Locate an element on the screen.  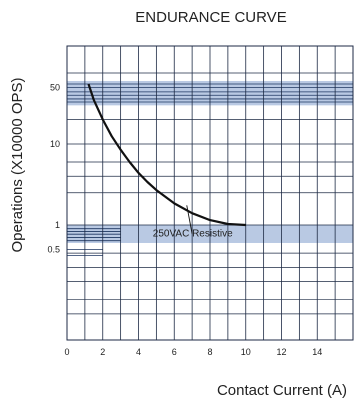
annotation-leader is located at coordinates (189, 219).